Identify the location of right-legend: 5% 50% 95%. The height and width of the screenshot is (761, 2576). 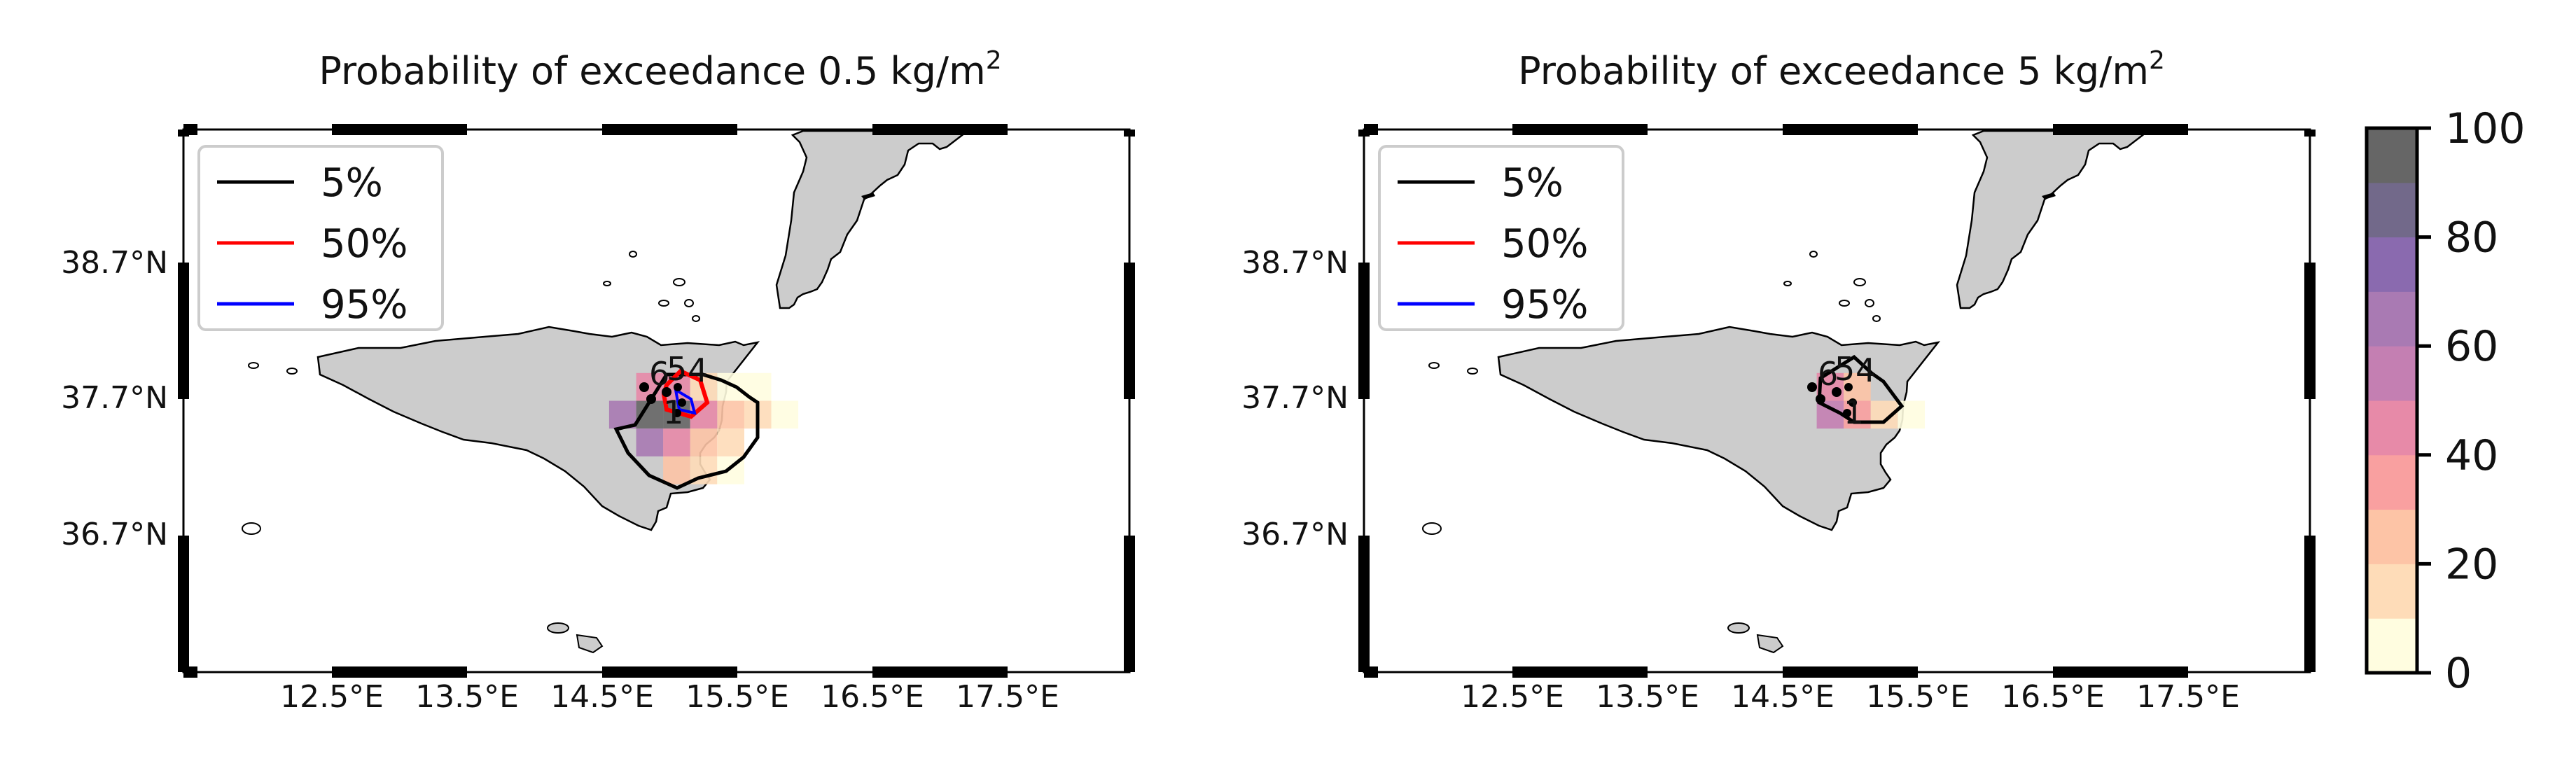
(1501, 238).